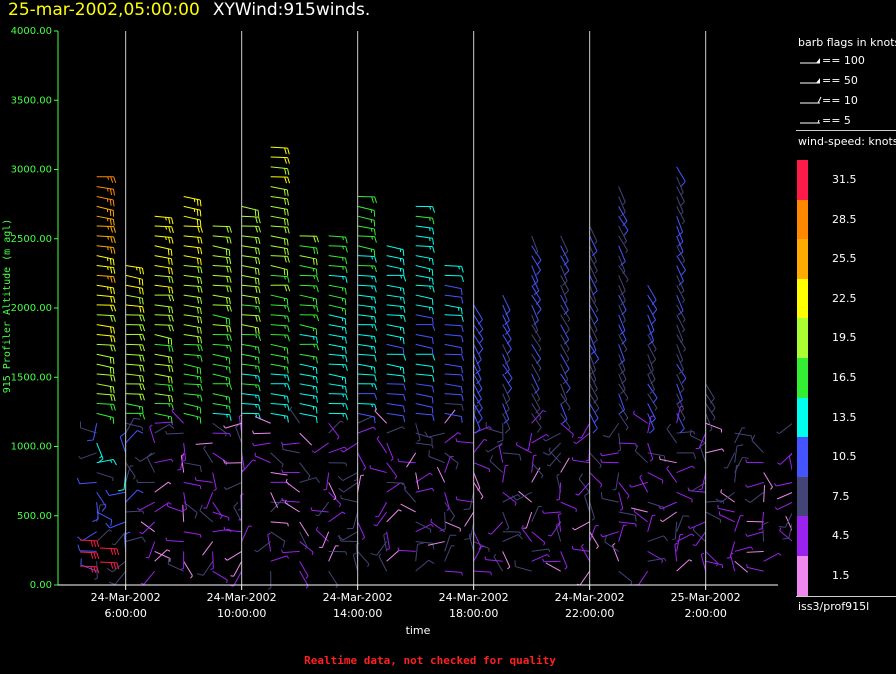 Image resolution: width=896 pixels, height=674 pixels. What do you see at coordinates (844, 219) in the screenshot?
I see `colorbar-label: 28.5` at bounding box center [844, 219].